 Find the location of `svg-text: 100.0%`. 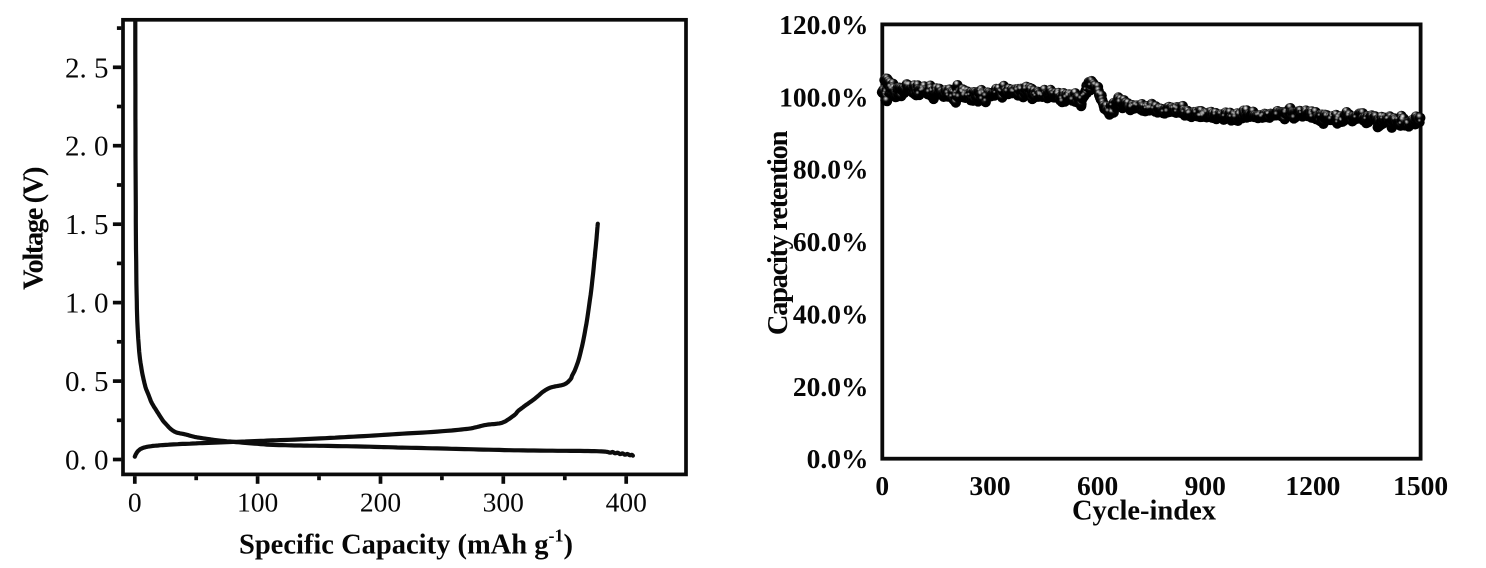

svg-text: 100.0% is located at coordinates (823, 96).